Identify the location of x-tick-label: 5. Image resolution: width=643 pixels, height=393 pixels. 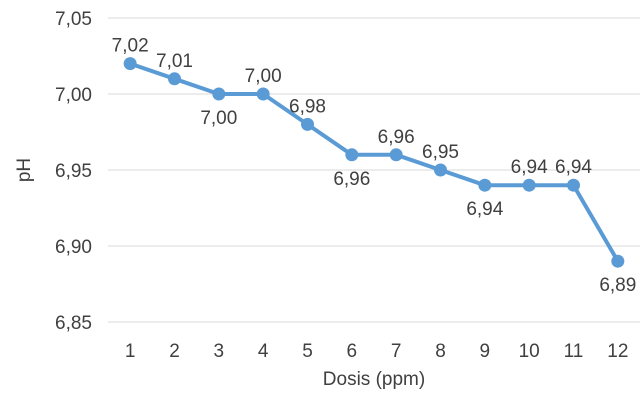
(307, 351).